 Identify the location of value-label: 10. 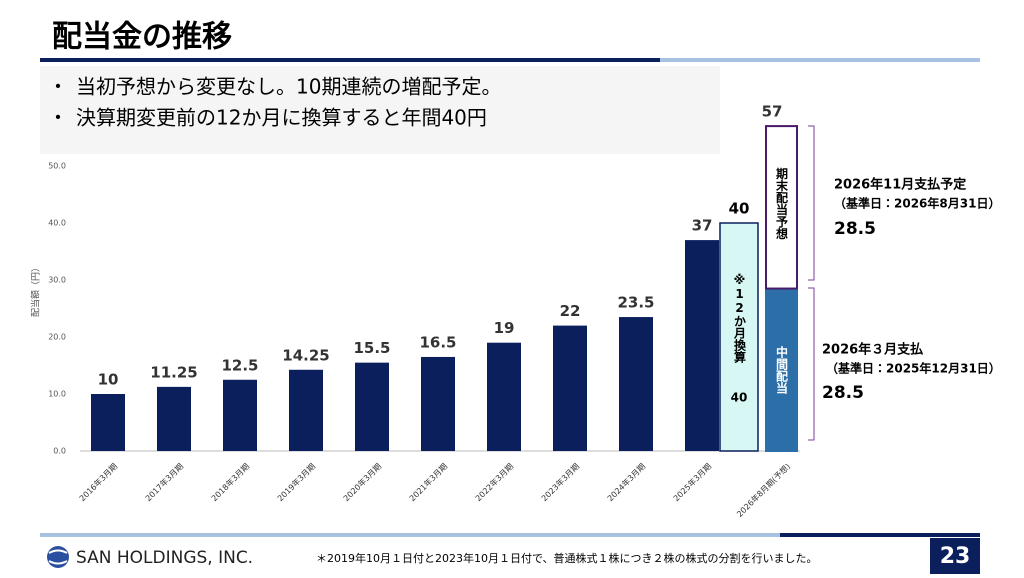
(108, 380).